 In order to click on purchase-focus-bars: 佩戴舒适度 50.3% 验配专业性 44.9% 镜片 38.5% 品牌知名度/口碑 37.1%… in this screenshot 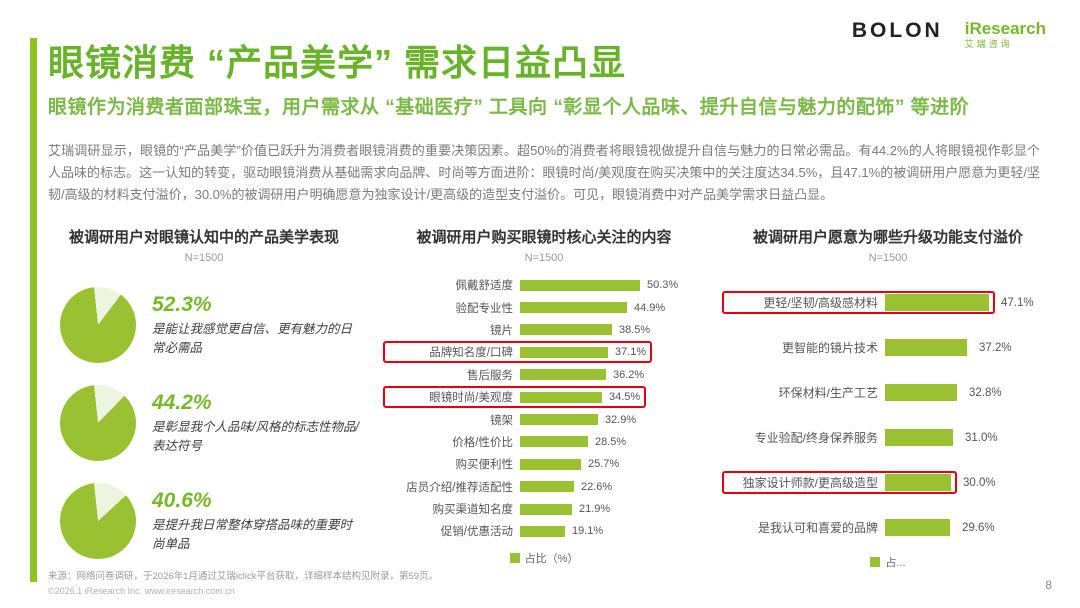, I will do `click(544, 408)`.